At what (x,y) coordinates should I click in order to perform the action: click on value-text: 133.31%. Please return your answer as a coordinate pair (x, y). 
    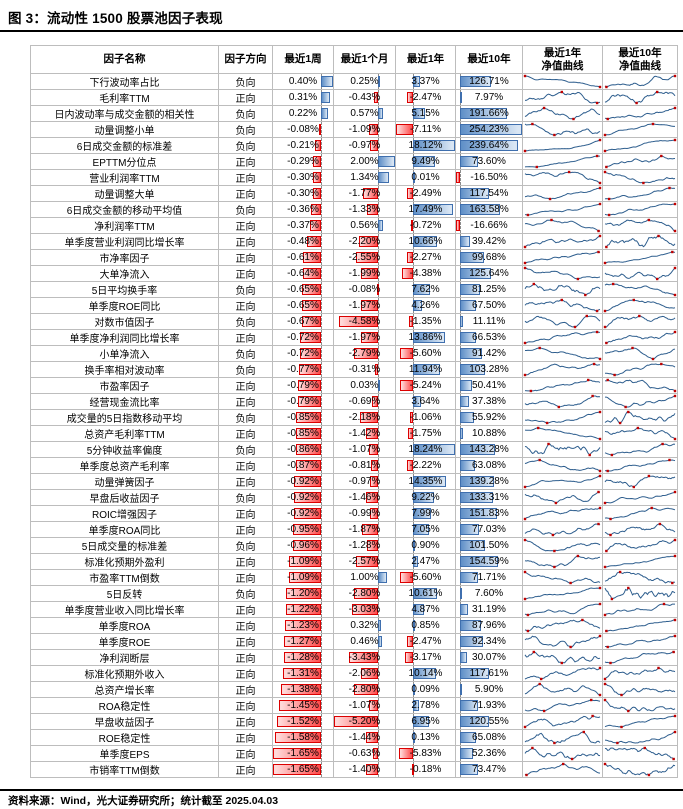
    Looking at the image, I should click on (489, 497).